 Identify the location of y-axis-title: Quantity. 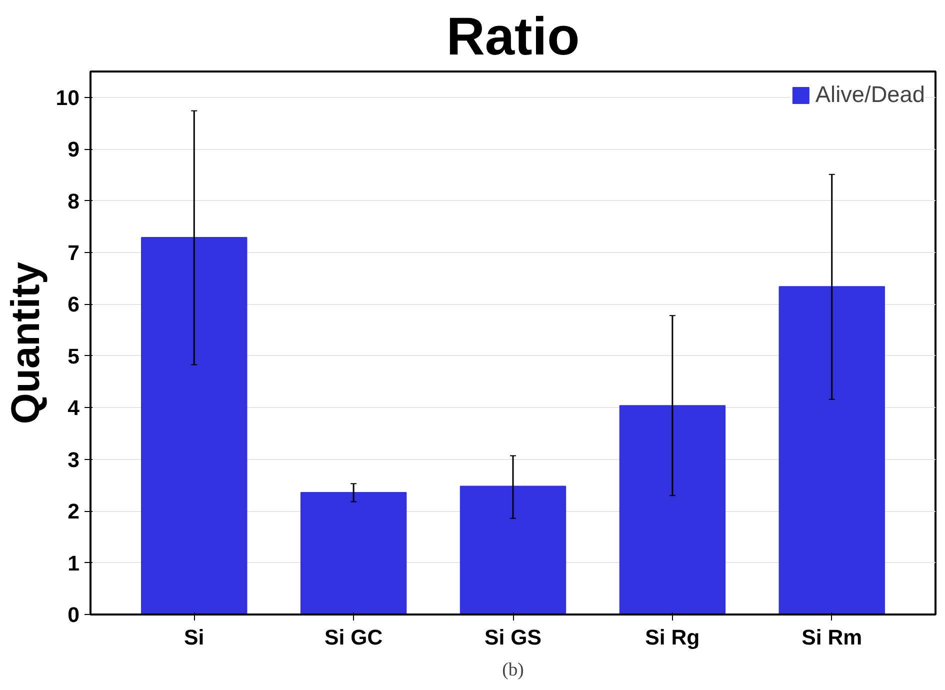
(26, 342).